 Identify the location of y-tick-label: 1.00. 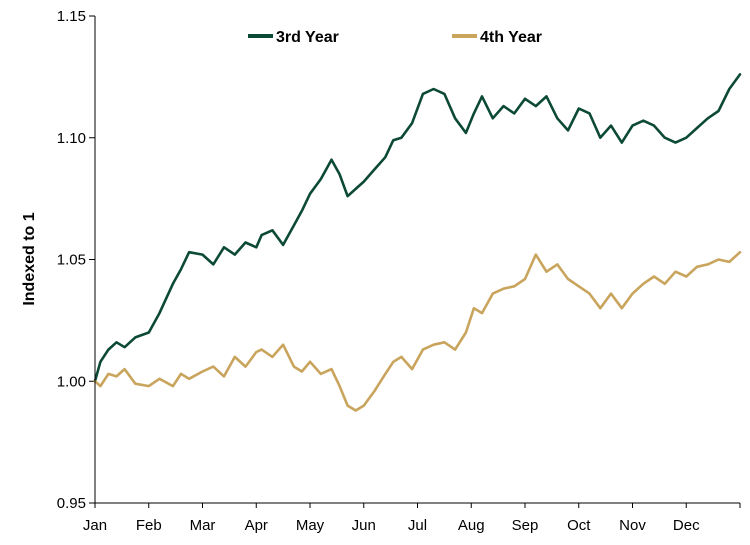
(71, 381).